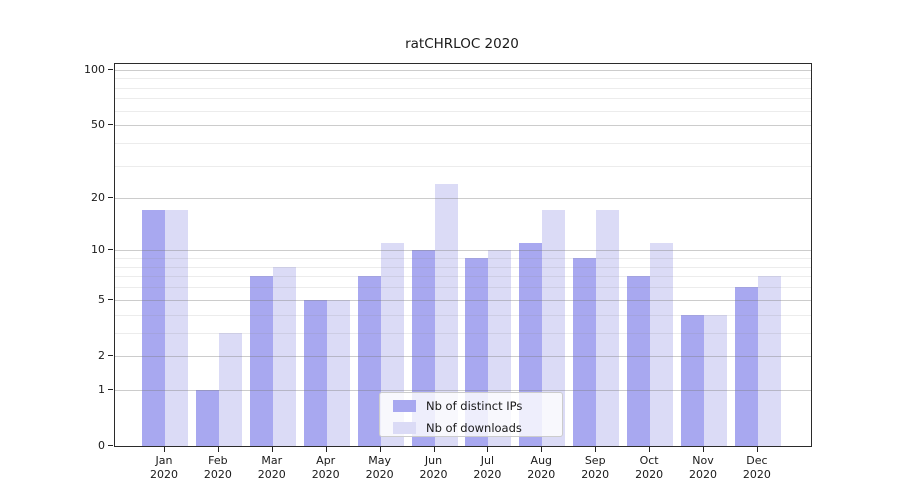 The height and width of the screenshot is (500, 900). What do you see at coordinates (703, 467) in the screenshot?
I see `x-axis-tick-label: Nov 2020` at bounding box center [703, 467].